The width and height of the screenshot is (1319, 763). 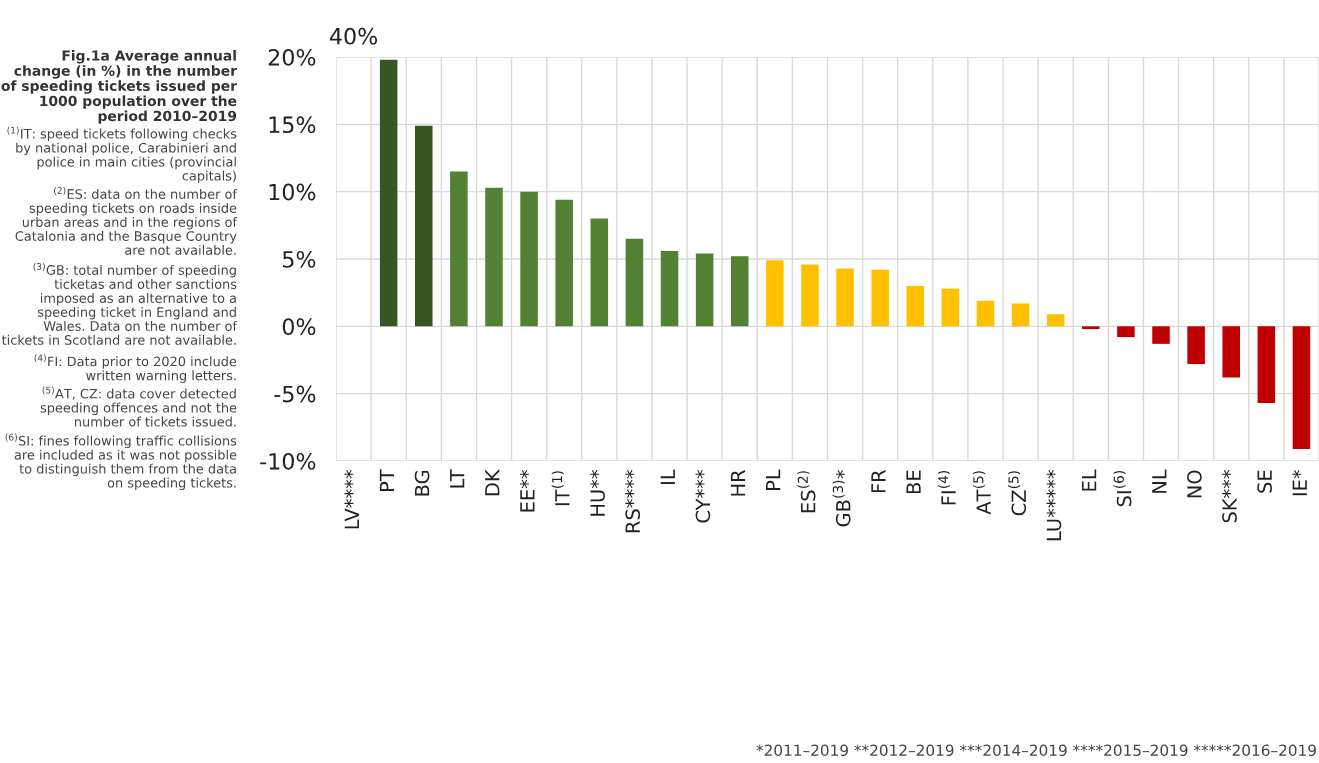 I want to click on x-tick-label: BG, so click(x=422, y=483).